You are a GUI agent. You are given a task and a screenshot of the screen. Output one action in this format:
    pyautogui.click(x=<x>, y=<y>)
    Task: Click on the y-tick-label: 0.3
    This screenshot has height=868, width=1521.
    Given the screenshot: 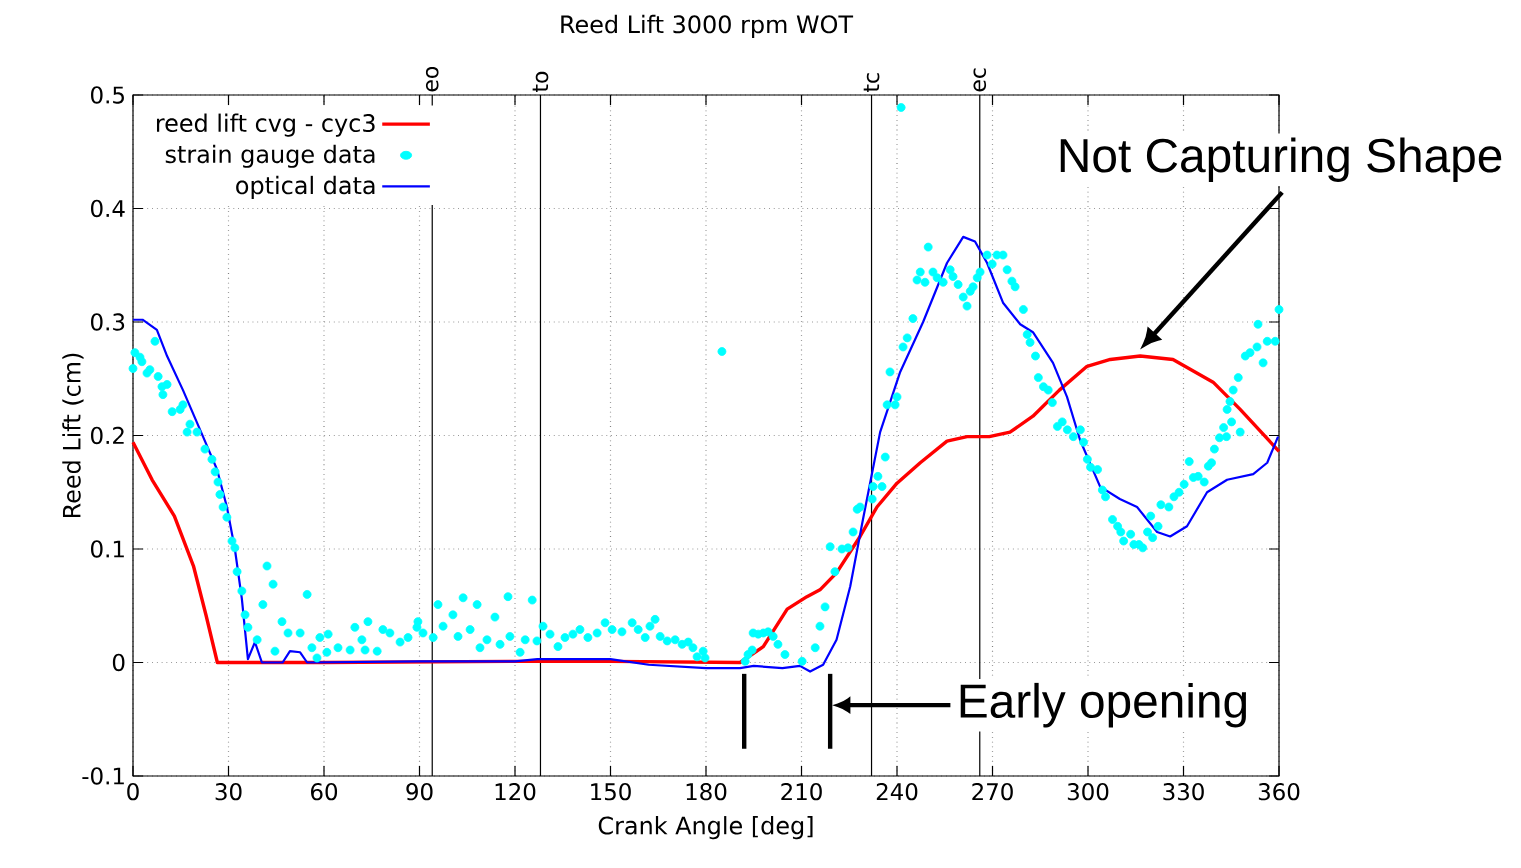 What is the action you would take?
    pyautogui.click(x=108, y=322)
    